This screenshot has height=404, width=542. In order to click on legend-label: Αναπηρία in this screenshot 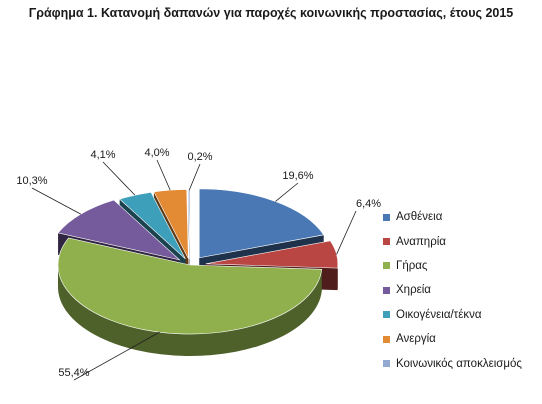, I will do `click(421, 241)`.